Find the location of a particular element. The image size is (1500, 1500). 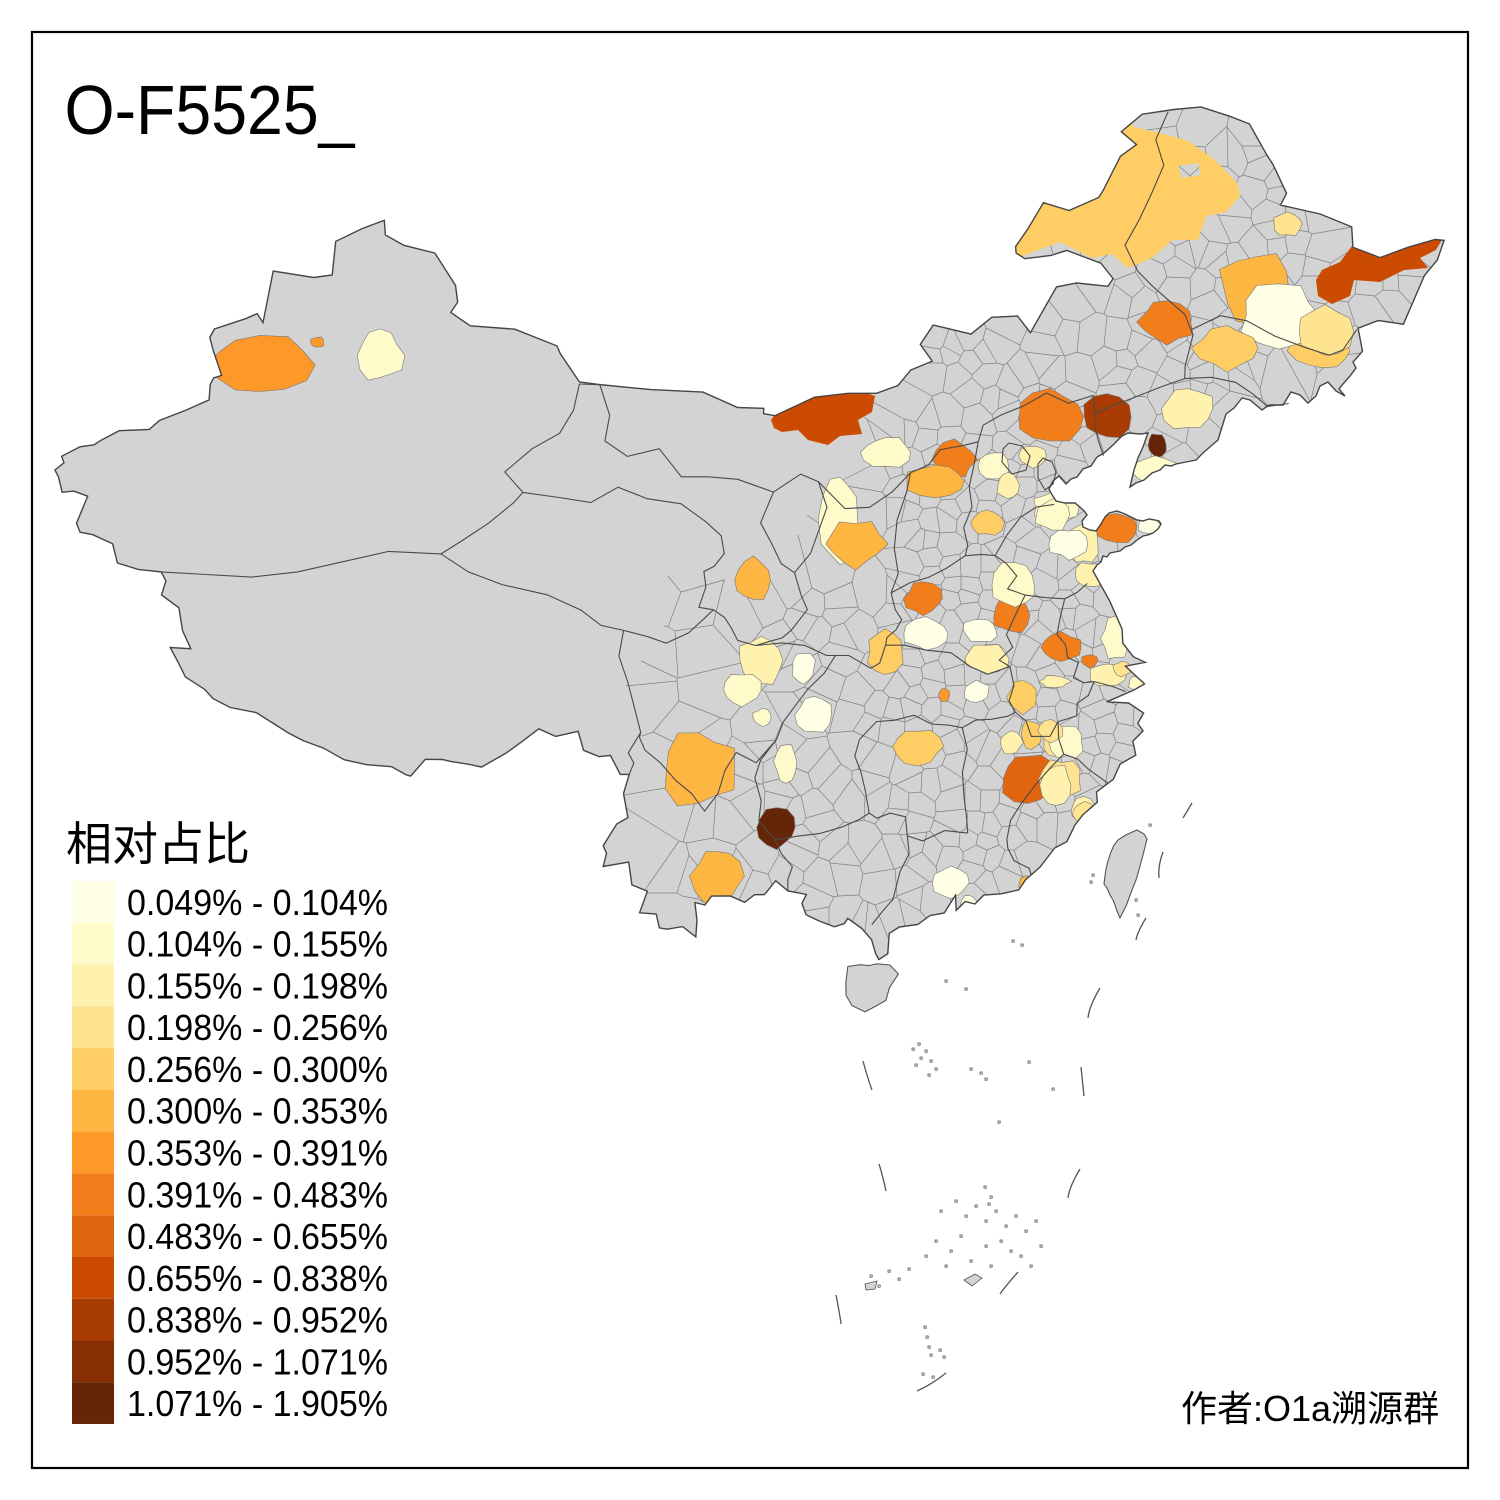

svg-text: 0.483% - 0.655% is located at coordinates (257, 1236).